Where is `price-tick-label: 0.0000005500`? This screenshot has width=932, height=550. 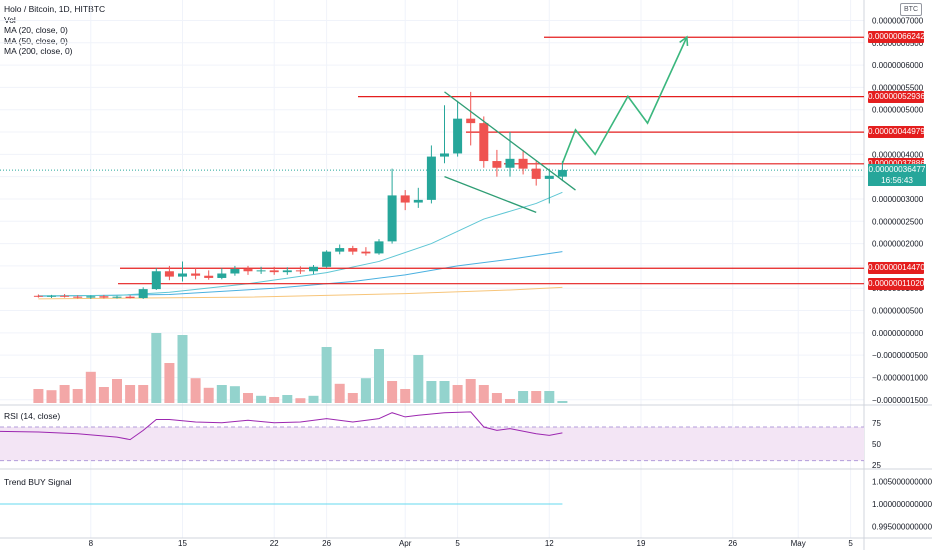 price-tick-label: 0.0000005500 is located at coordinates (898, 87).